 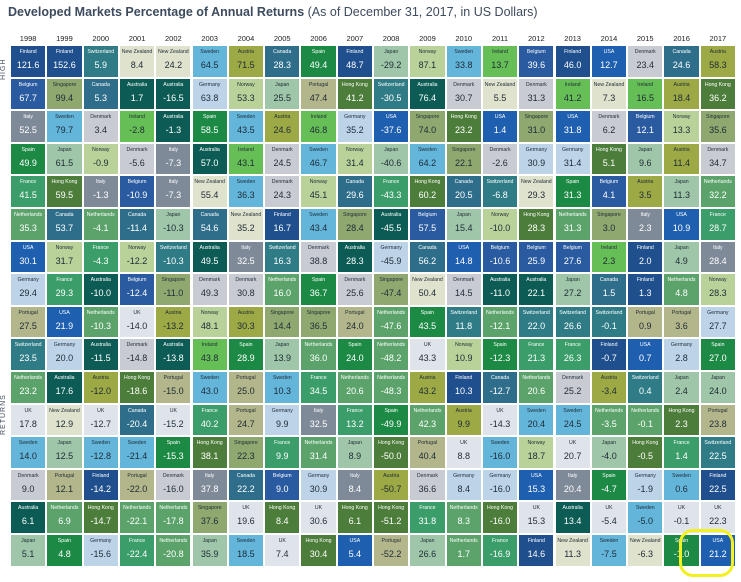 I want to click on cell-return: -15.2, so click(x=173, y=423).